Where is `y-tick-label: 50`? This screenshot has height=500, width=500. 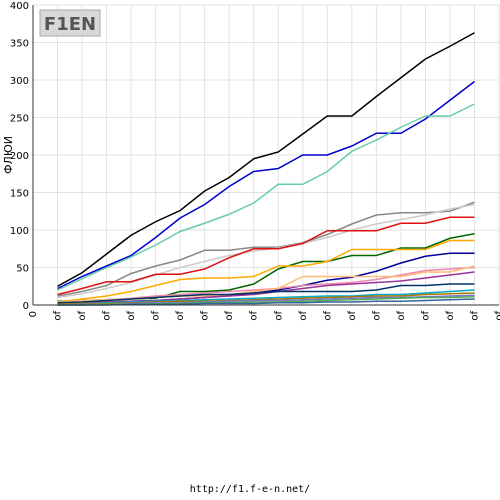
y-tick-label: 50 is located at coordinates (22, 269).